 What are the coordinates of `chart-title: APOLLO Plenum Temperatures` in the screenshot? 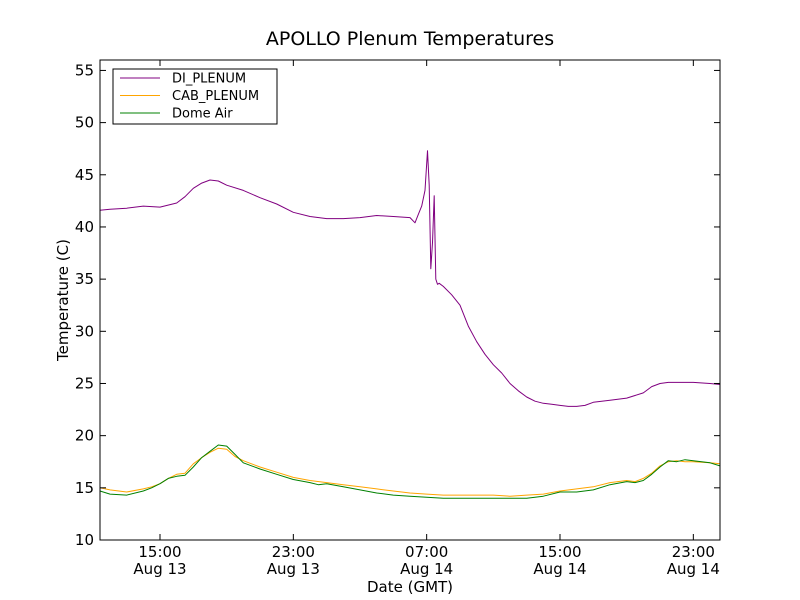 It's located at (410, 39).